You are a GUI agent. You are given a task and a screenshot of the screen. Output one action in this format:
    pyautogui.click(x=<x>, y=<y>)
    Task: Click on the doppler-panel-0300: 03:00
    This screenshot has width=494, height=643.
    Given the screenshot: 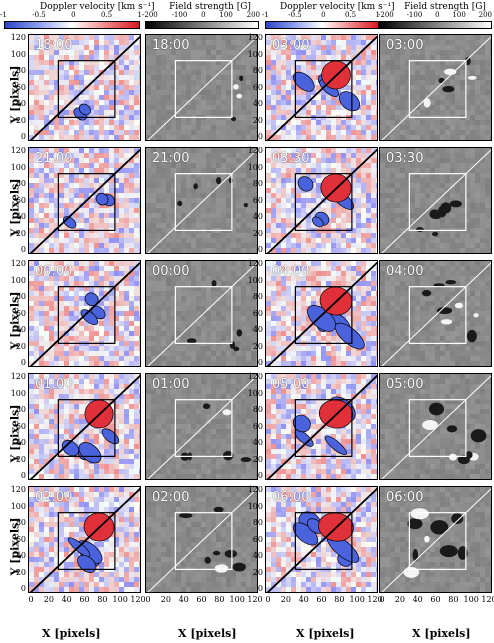 What is the action you would take?
    pyautogui.click(x=321, y=87)
    